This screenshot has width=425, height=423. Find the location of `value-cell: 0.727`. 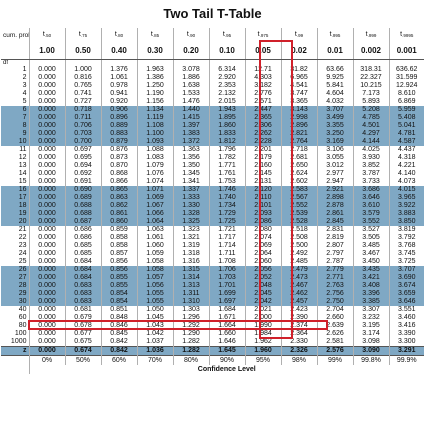

value-cell: 0.727 is located at coordinates (82, 102).